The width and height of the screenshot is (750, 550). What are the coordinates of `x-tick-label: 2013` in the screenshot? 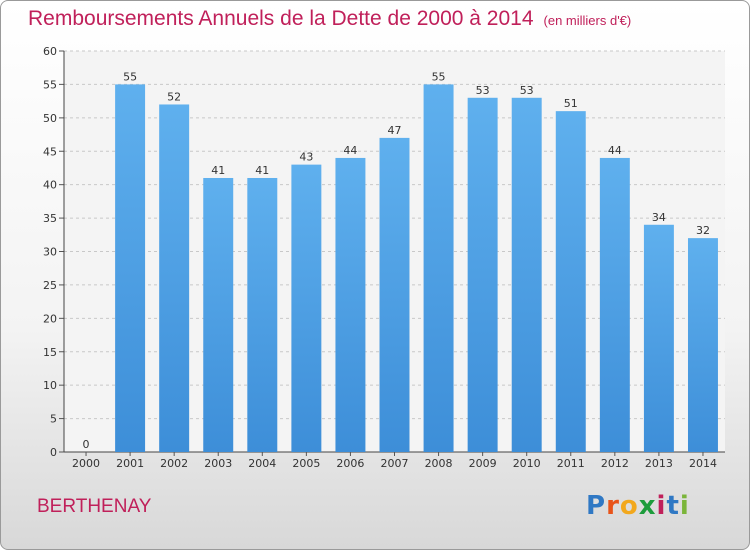 It's located at (659, 463).